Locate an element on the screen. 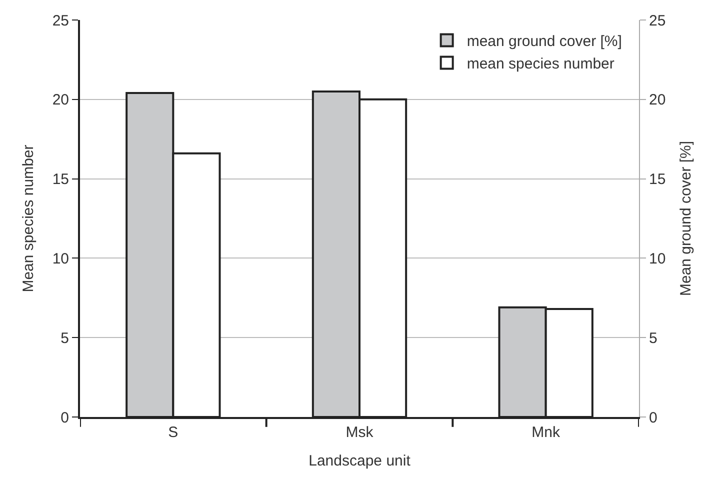 Image resolution: width=719 pixels, height=497 pixels. x-tick-label: Msk is located at coordinates (360, 432).